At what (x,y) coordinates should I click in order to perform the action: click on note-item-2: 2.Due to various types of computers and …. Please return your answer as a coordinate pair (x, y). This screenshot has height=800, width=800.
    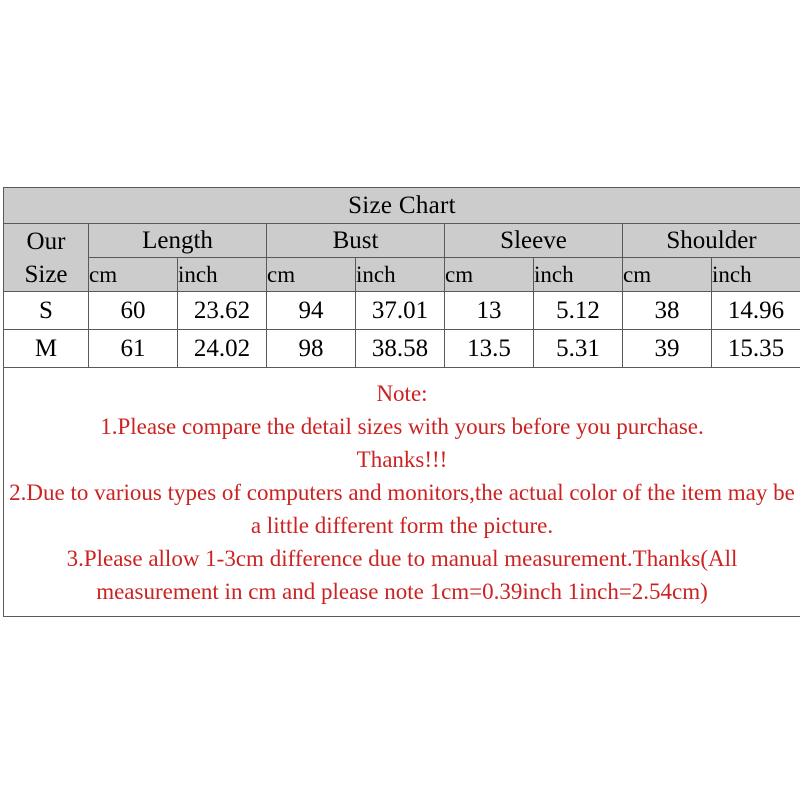
    Looking at the image, I should click on (402, 508).